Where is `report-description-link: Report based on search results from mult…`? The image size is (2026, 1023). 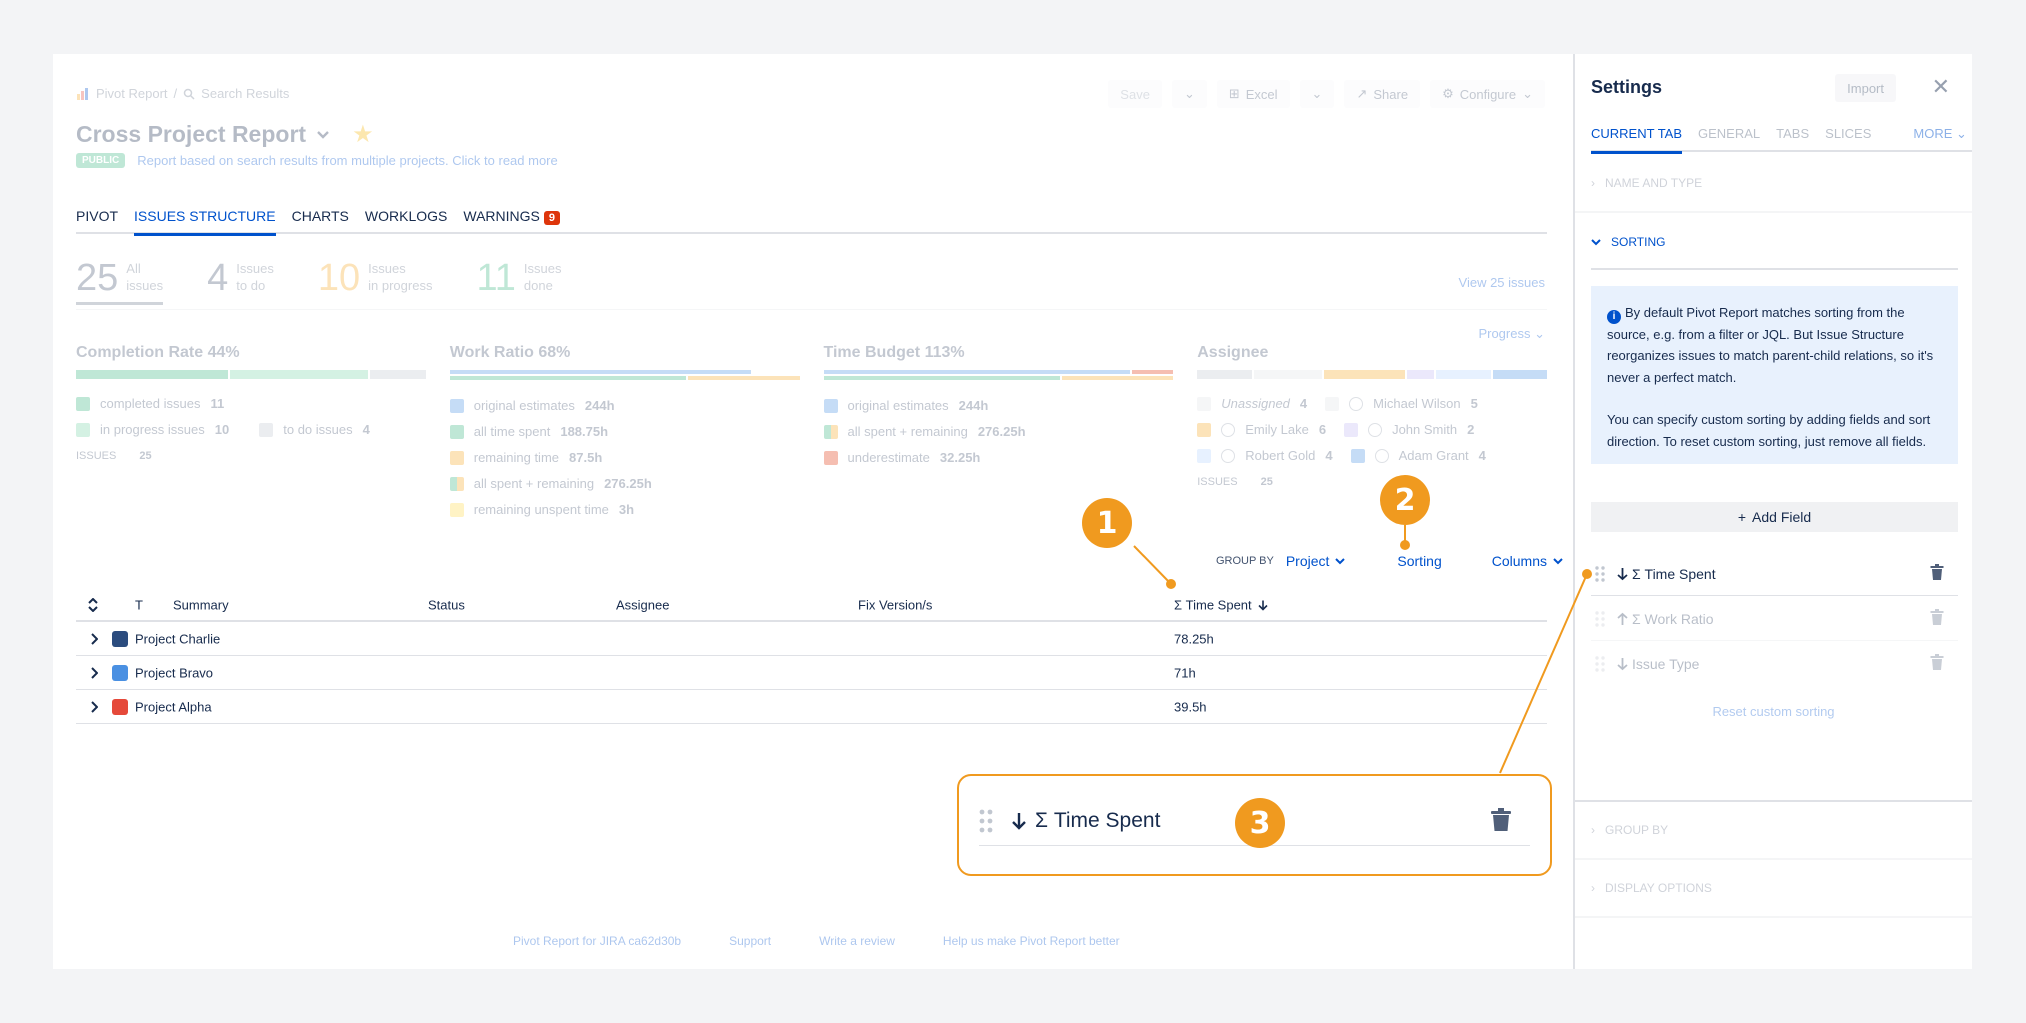 report-description-link: Report based on search results from mult… is located at coordinates (347, 160).